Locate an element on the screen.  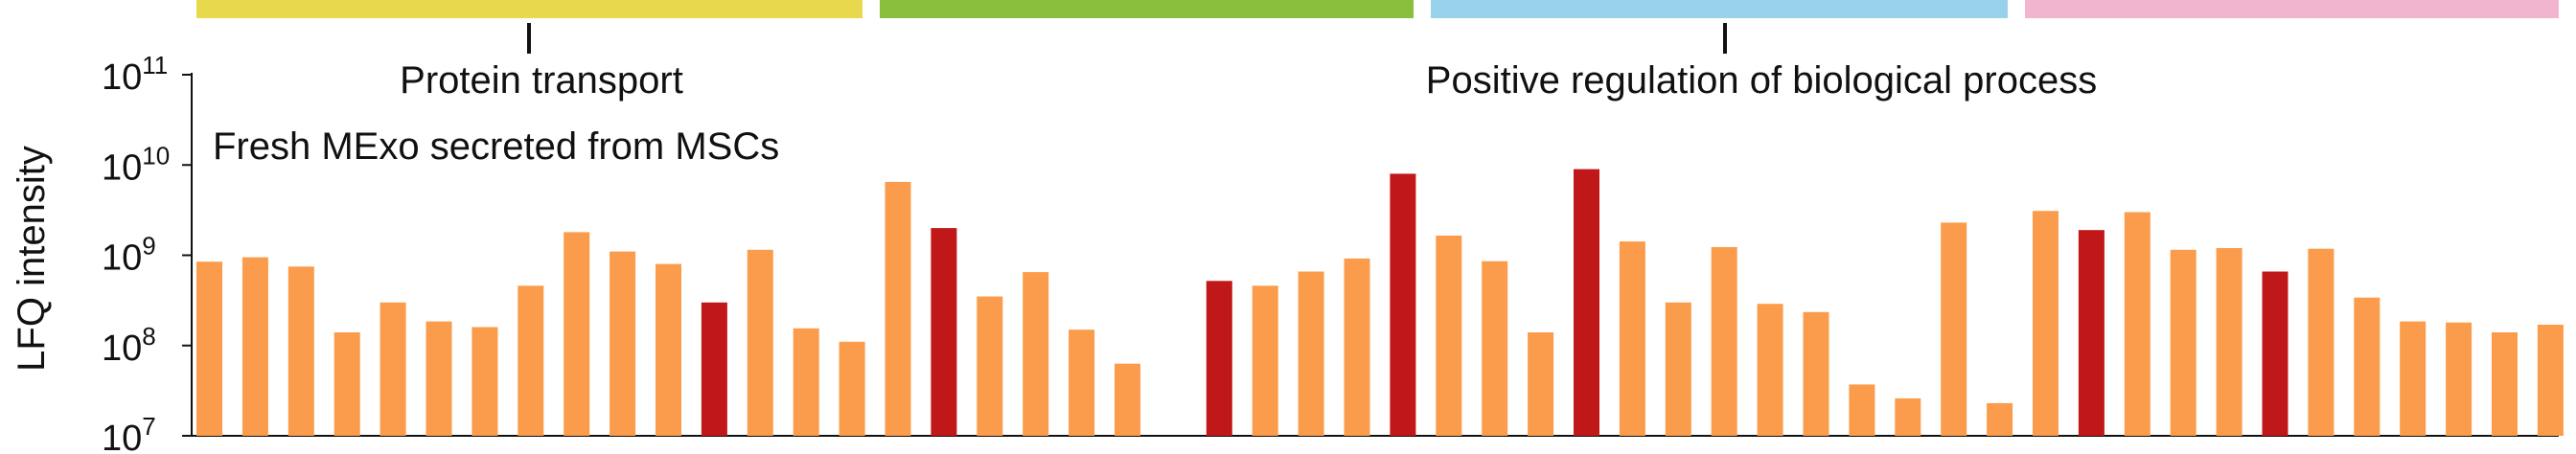
y-tick-label-7: 10⁷ is located at coordinates (129, 433).